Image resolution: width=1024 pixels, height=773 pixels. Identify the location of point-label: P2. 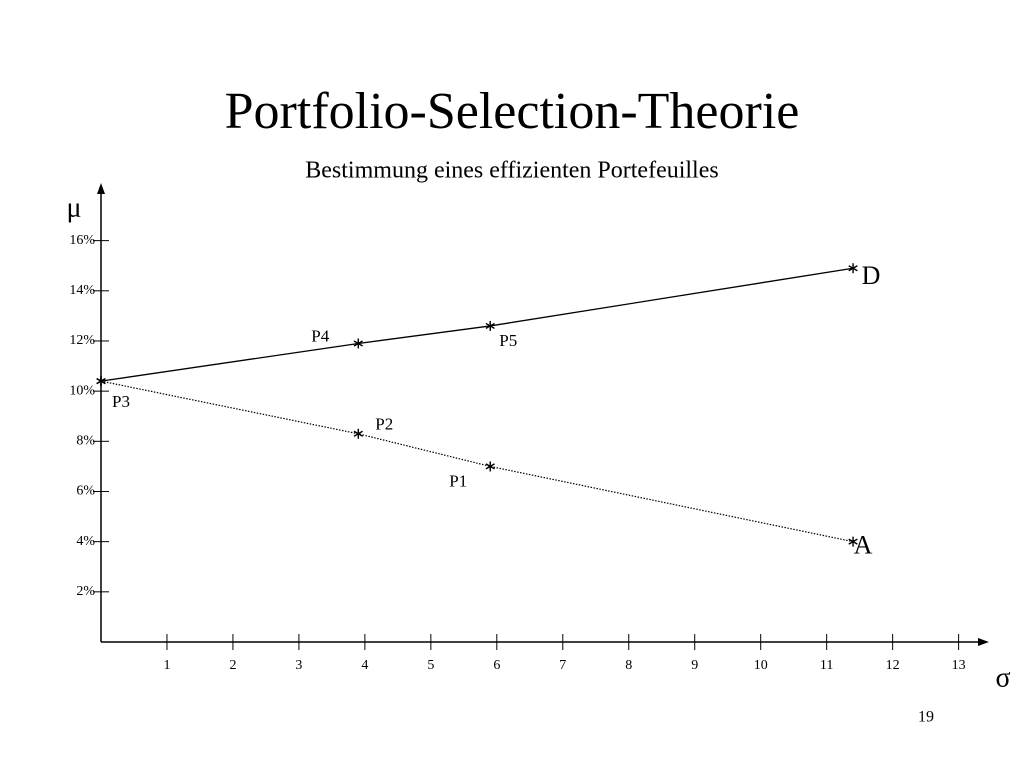
(384, 424).